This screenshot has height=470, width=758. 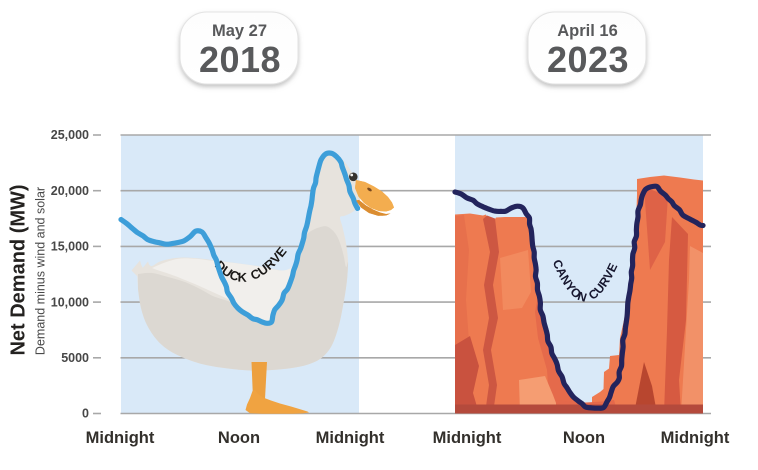 What do you see at coordinates (239, 31) in the screenshot?
I see `svg-text: May 27` at bounding box center [239, 31].